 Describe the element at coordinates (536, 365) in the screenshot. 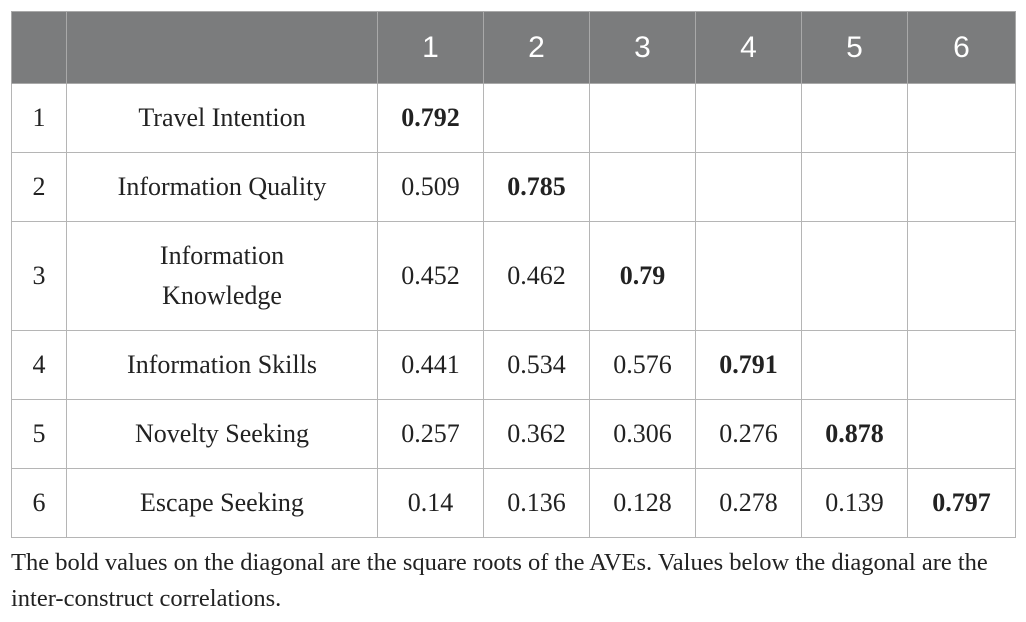

I see `value-cell: 0.534` at that location.